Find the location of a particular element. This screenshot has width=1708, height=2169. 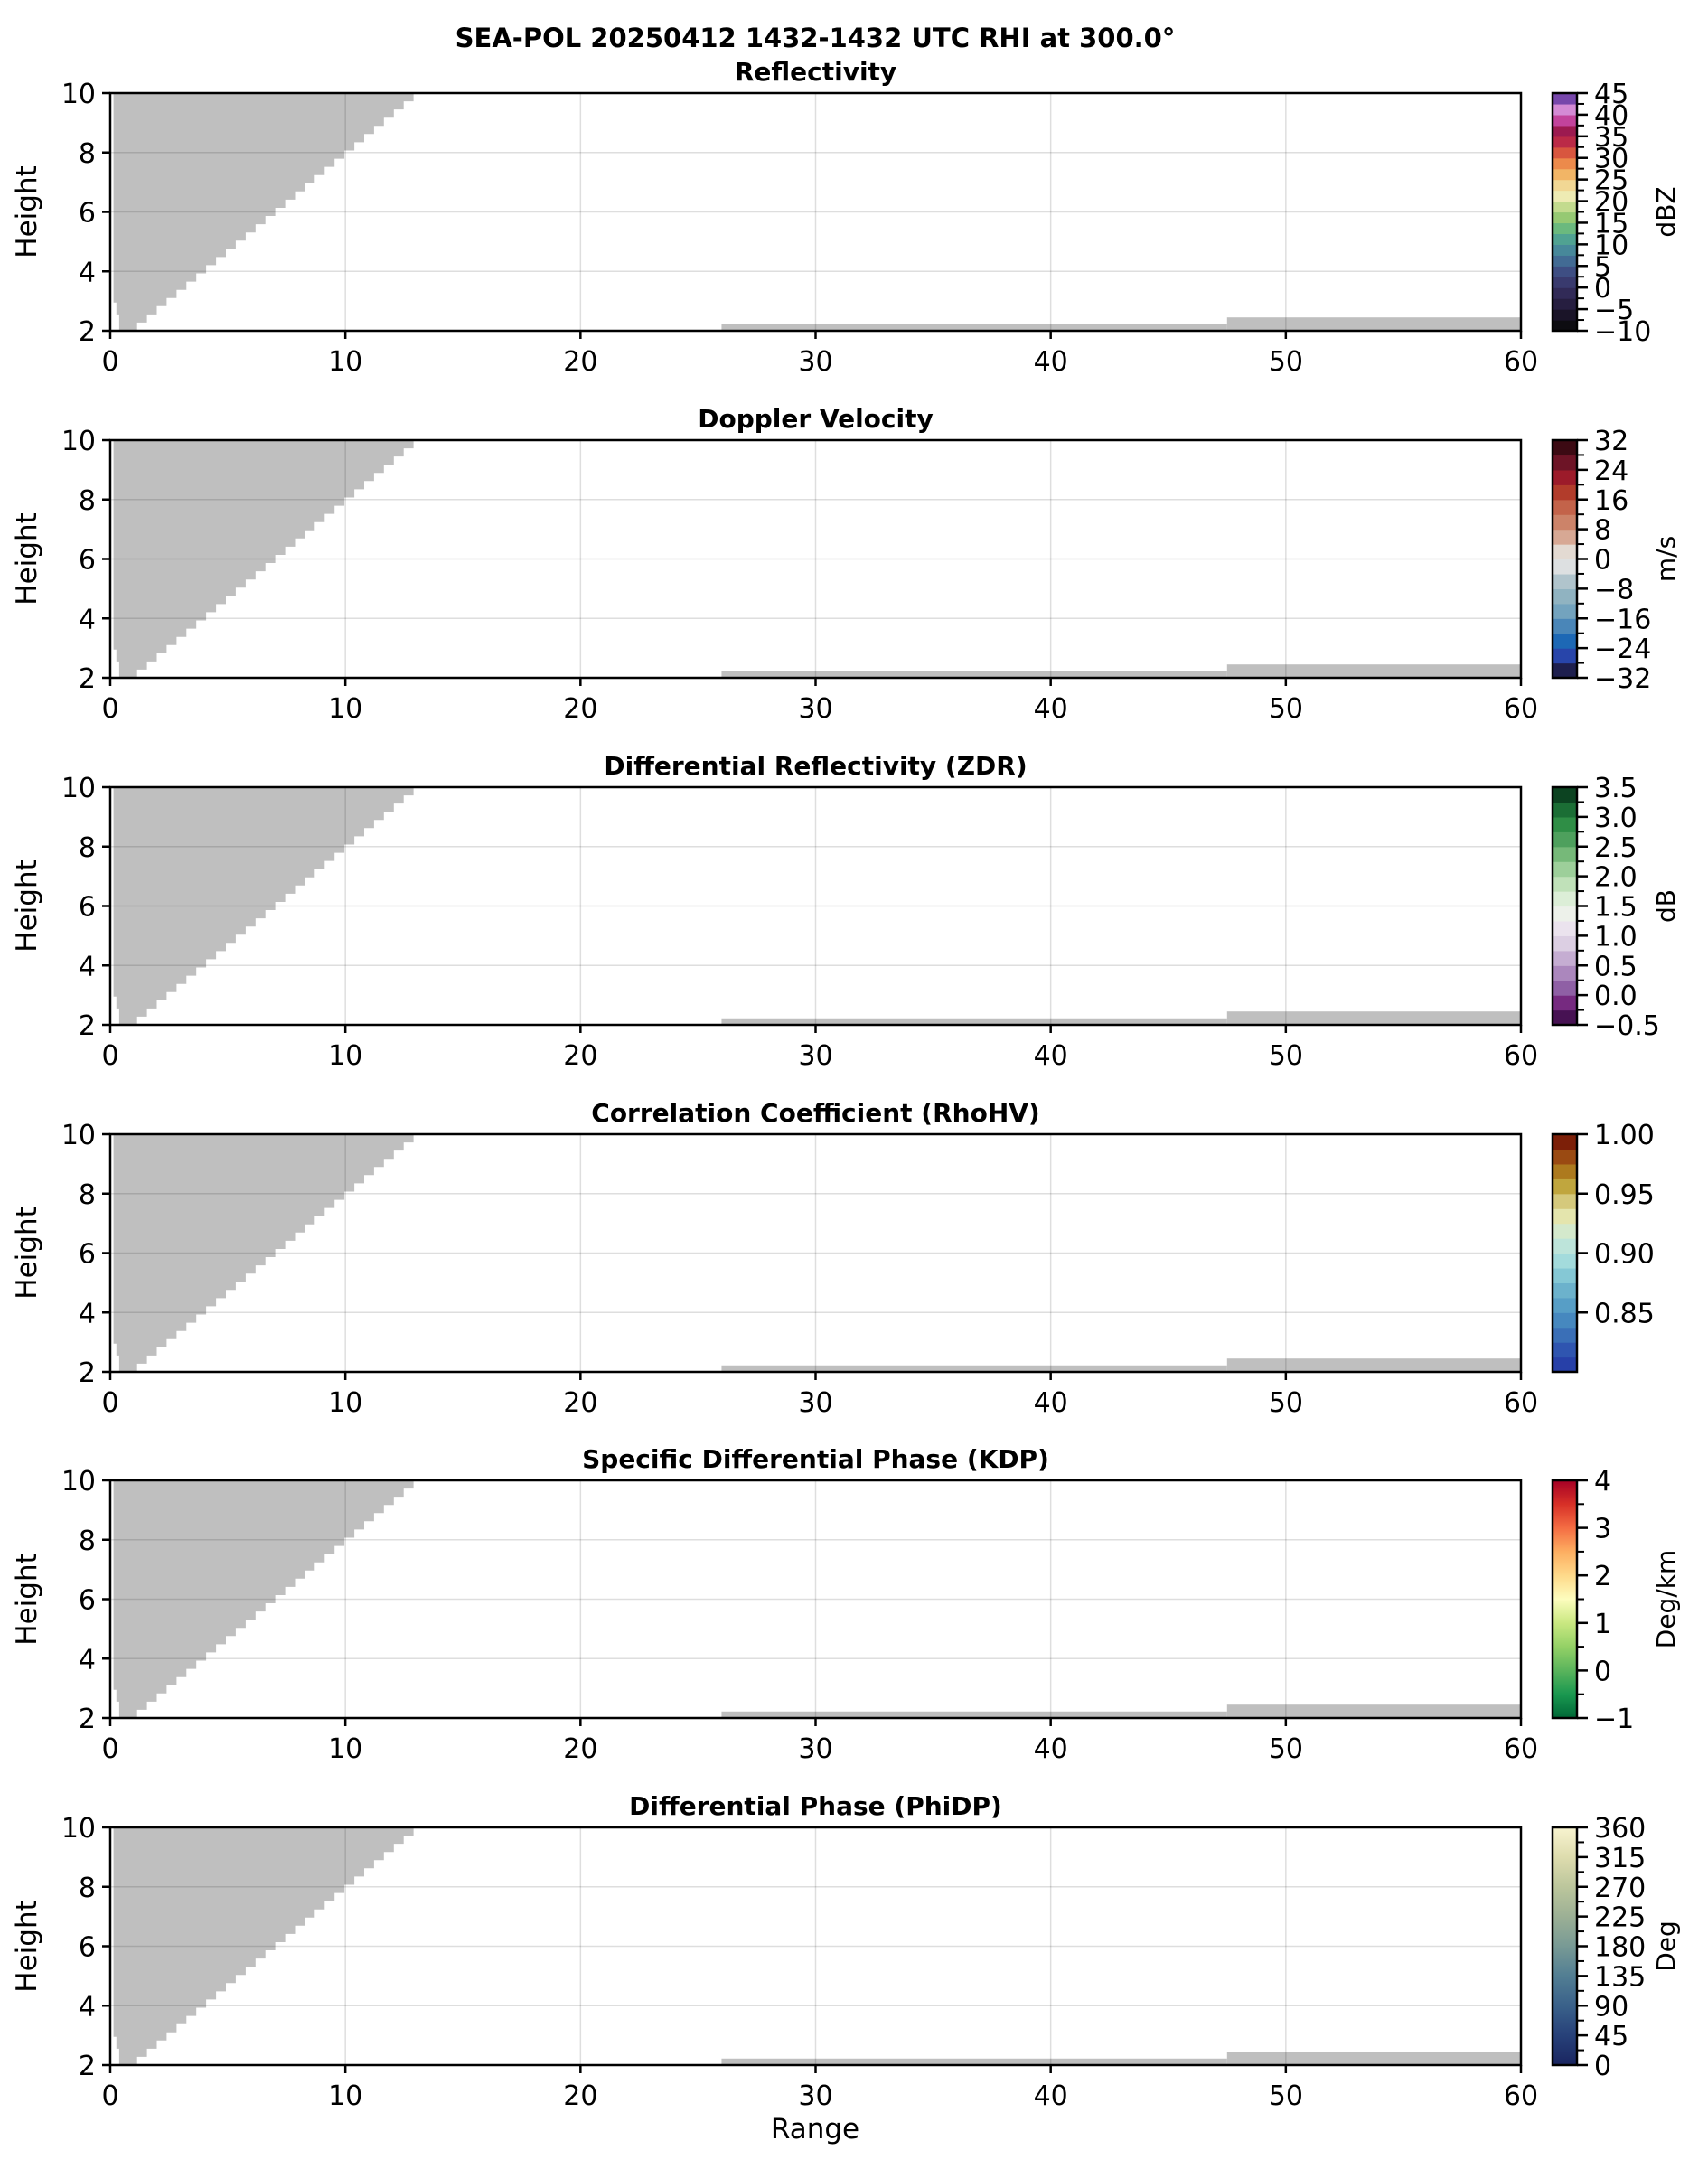

colorbar-tick-label: 0.95 is located at coordinates (1624, 1195).